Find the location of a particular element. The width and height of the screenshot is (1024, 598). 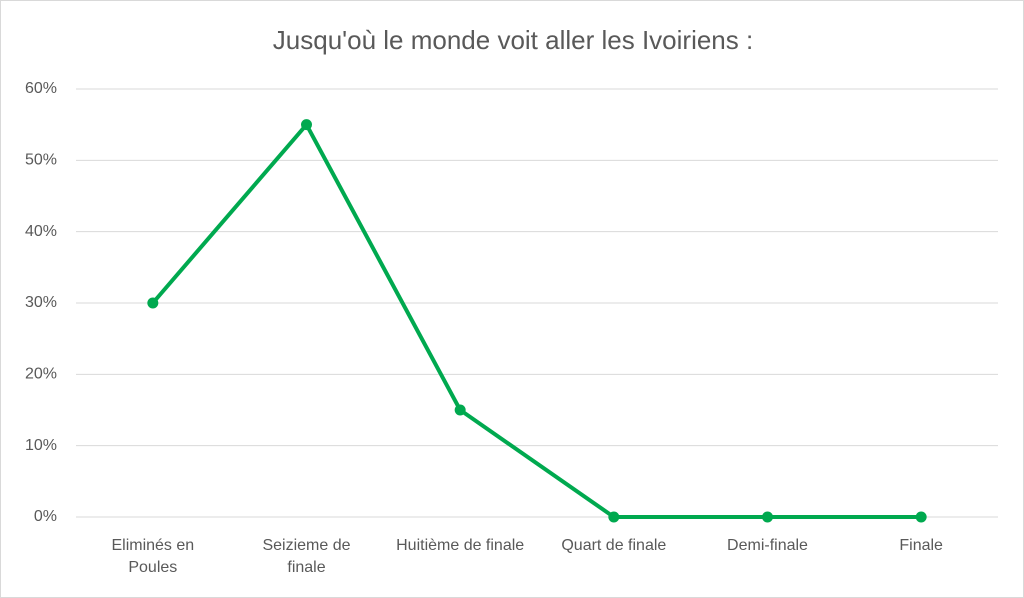

x-tick-label: Huitième de finale is located at coordinates (460, 545).